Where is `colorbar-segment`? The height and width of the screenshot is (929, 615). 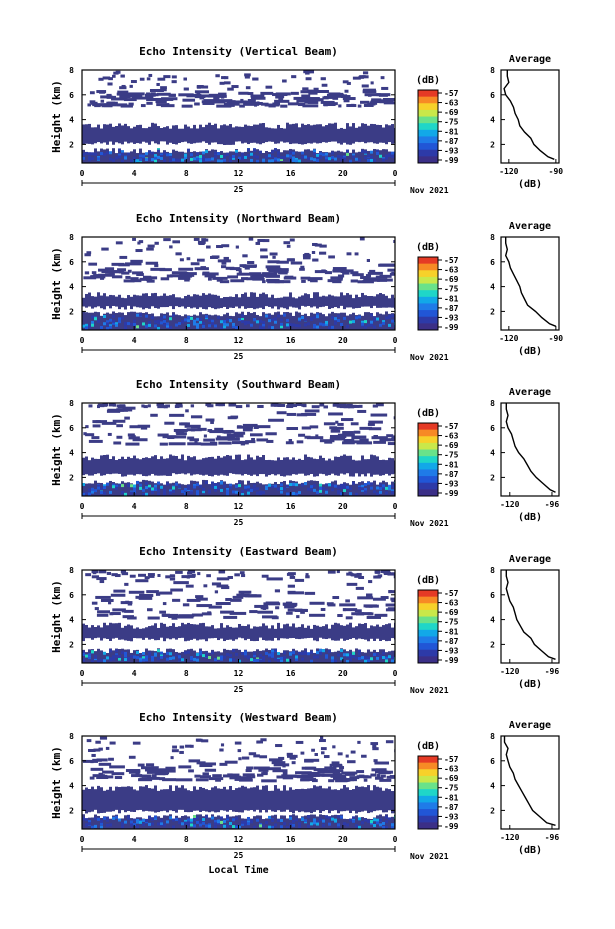 colorbar-segment is located at coordinates (428, 307).